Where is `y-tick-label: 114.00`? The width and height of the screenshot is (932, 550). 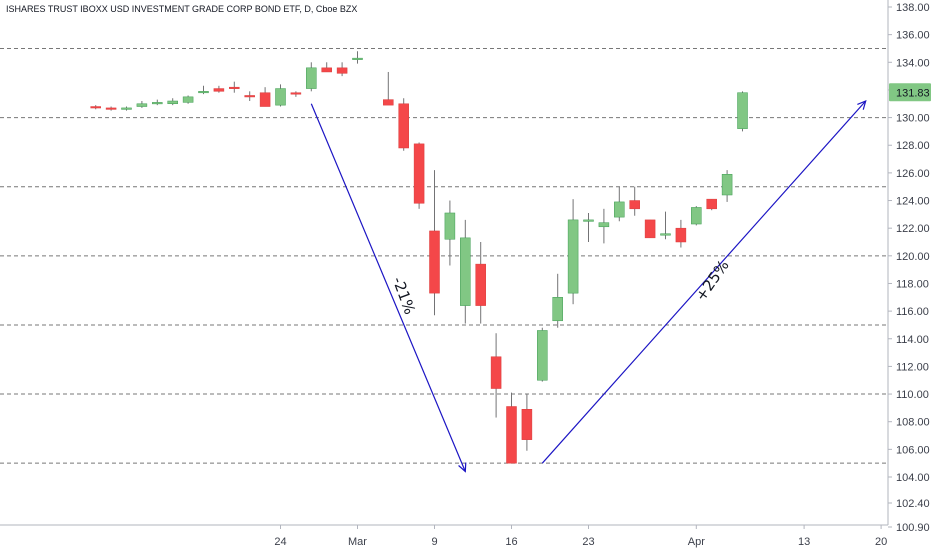
y-tick-label: 114.00 is located at coordinates (912, 340).